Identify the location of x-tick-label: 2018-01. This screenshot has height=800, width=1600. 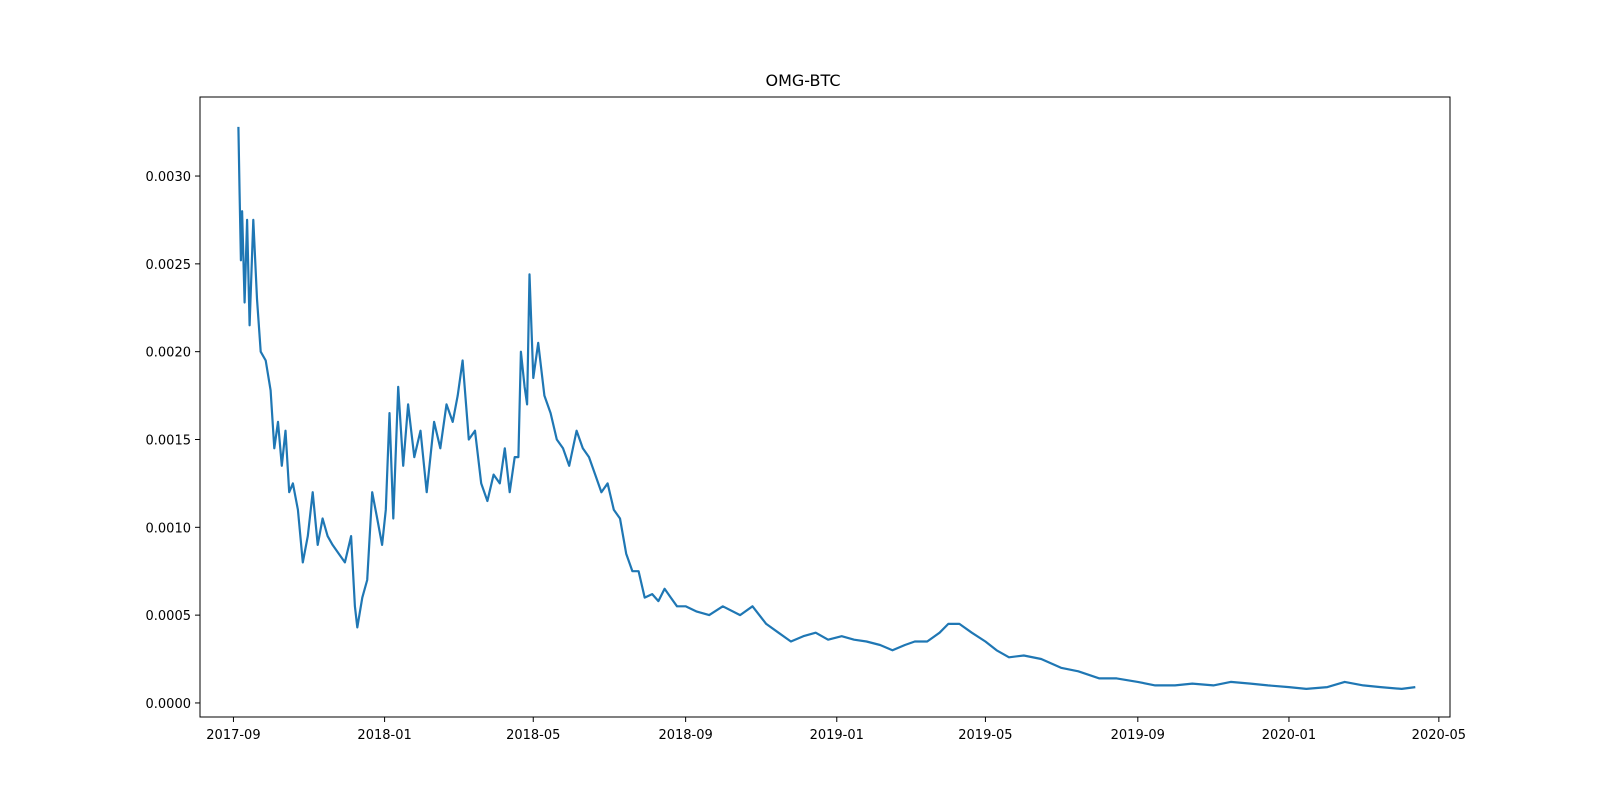
(384, 735).